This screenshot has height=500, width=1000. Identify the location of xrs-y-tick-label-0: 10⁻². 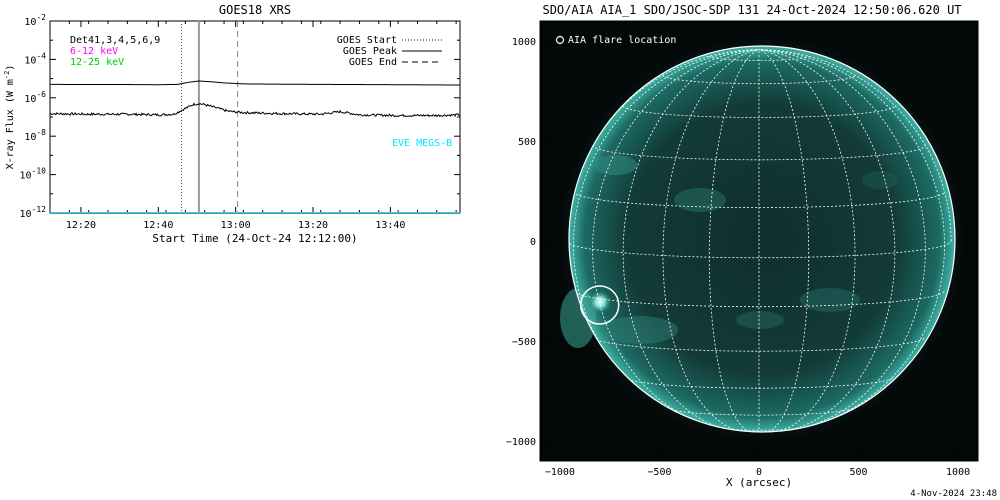
(35, 20).